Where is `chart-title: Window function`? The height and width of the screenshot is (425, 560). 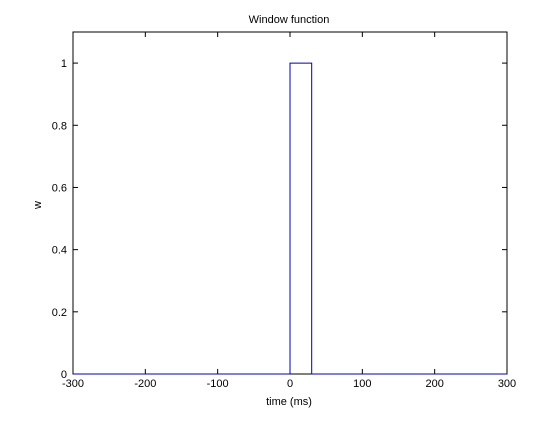
chart-title: Window function is located at coordinates (289, 20).